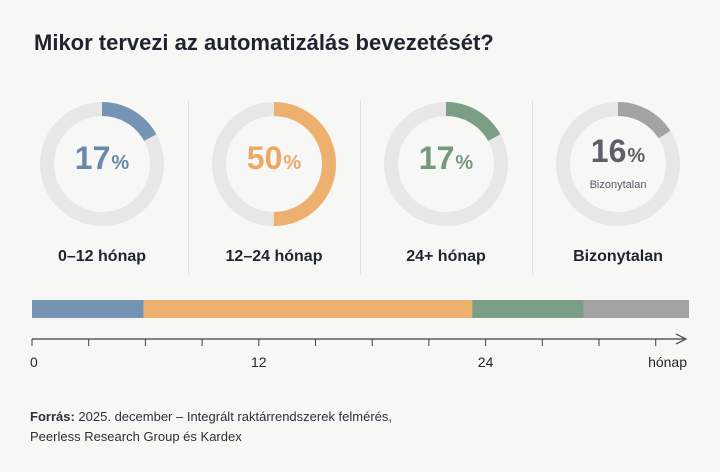 The width and height of the screenshot is (720, 472). Describe the element at coordinates (618, 185) in the screenshot. I see `donut-sublabel: Bizonytalan` at that location.